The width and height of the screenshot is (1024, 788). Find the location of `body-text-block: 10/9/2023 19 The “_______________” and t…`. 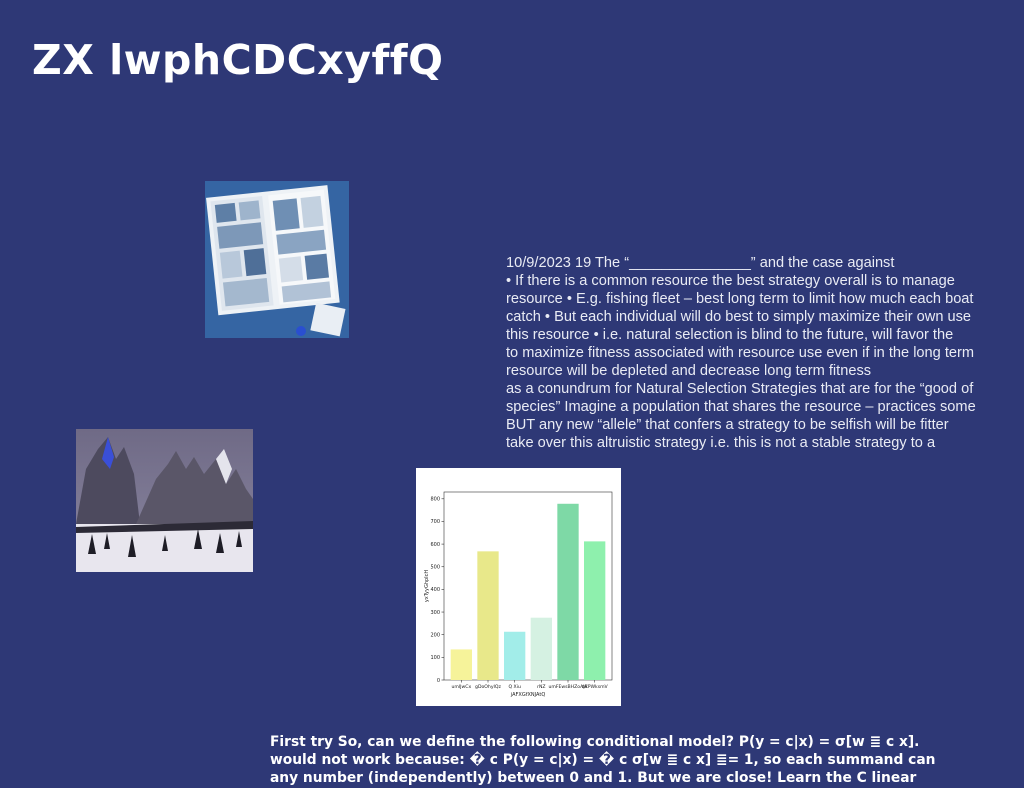

body-text-block: 10/9/2023 19 The “_______________” and t… is located at coordinates (765, 353).